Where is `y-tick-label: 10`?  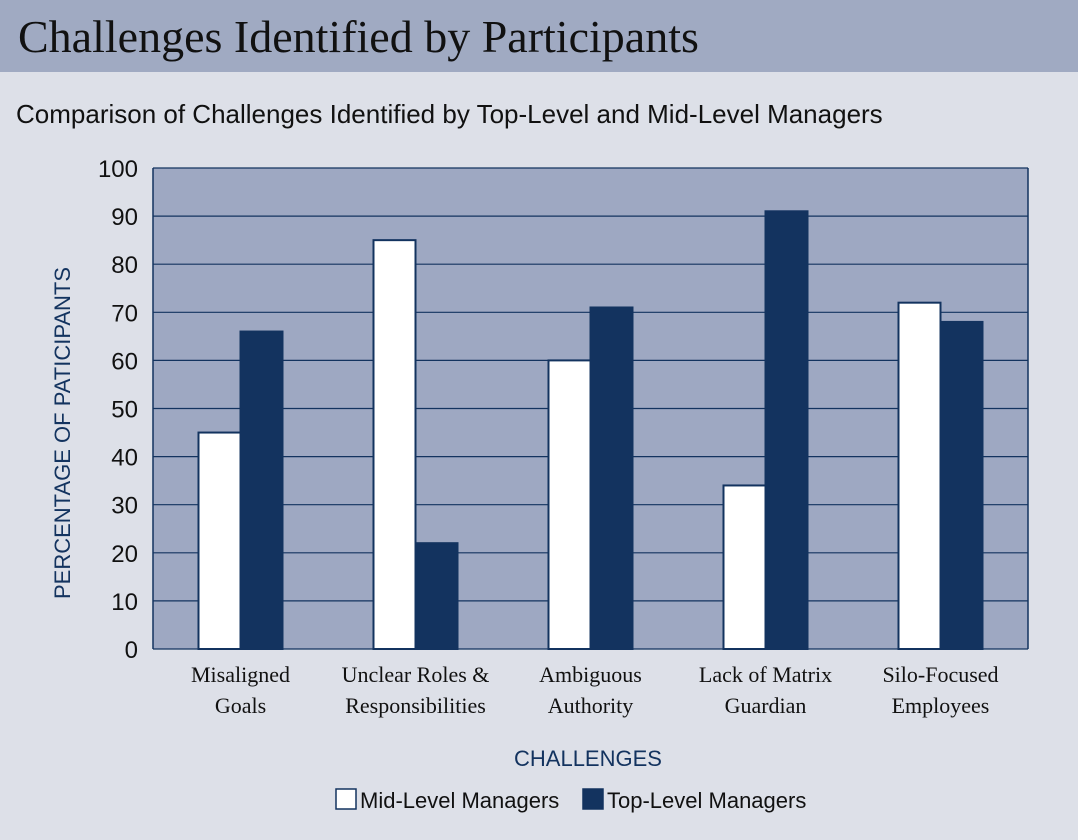
y-tick-label: 10 is located at coordinates (124, 602).